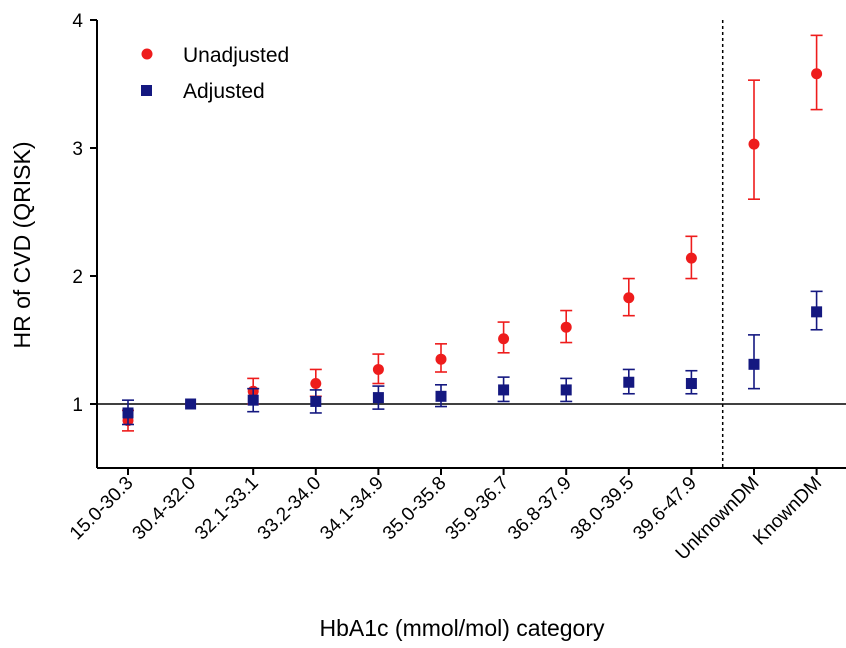 The image size is (846, 648). Describe the element at coordinates (102, 509) in the screenshot. I see `x-tick-label: 15.0-30.3` at that location.